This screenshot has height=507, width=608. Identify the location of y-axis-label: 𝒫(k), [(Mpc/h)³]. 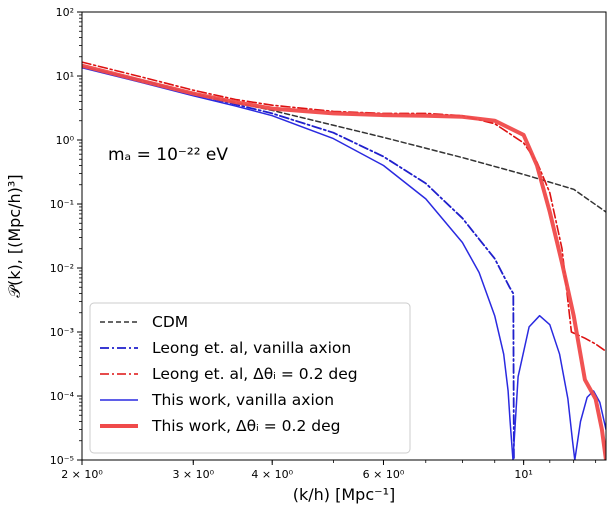
(14, 235).